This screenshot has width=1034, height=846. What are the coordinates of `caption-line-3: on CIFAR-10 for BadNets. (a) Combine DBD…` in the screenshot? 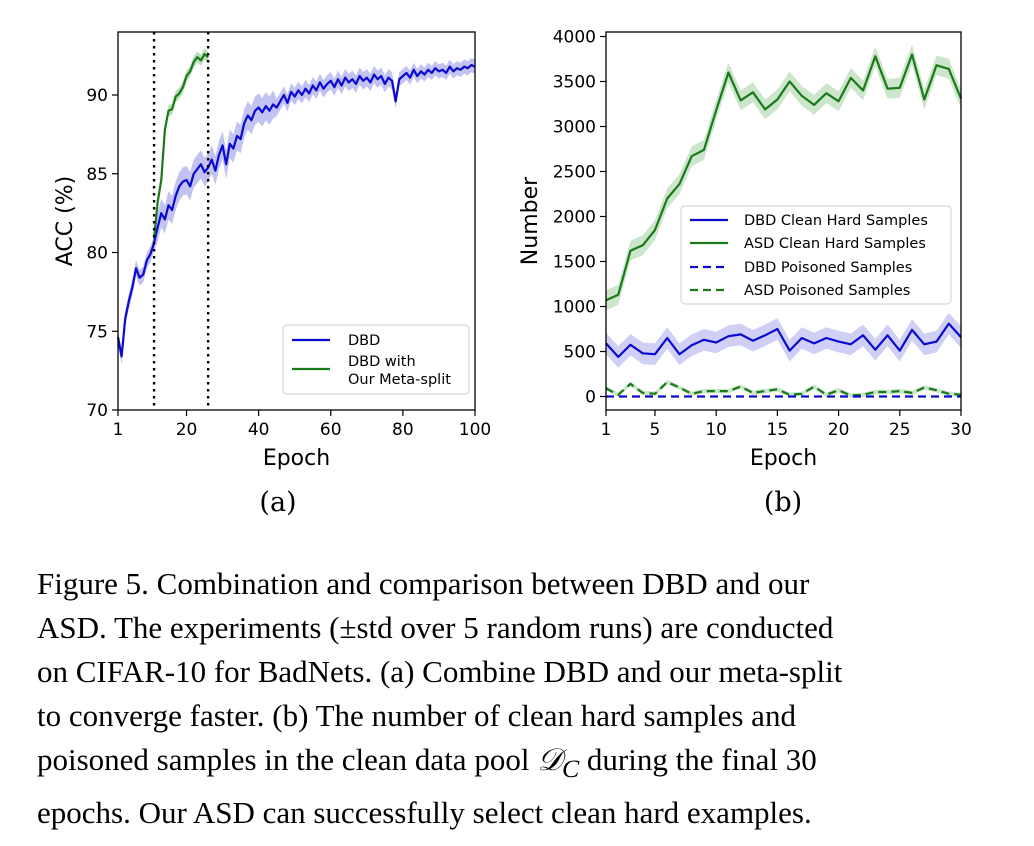 It's located at (440, 671).